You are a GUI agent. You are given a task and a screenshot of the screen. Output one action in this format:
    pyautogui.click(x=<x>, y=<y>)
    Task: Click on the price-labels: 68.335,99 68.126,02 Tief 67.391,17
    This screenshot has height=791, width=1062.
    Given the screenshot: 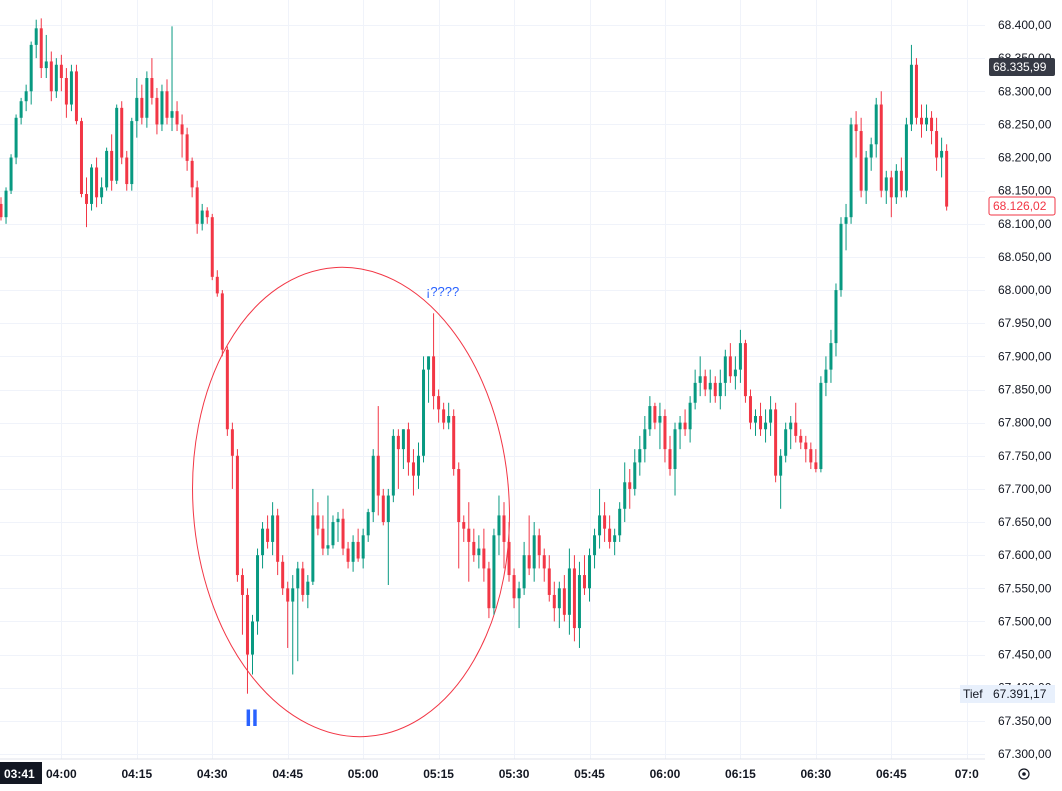 What is the action you would take?
    pyautogui.click(x=1008, y=380)
    